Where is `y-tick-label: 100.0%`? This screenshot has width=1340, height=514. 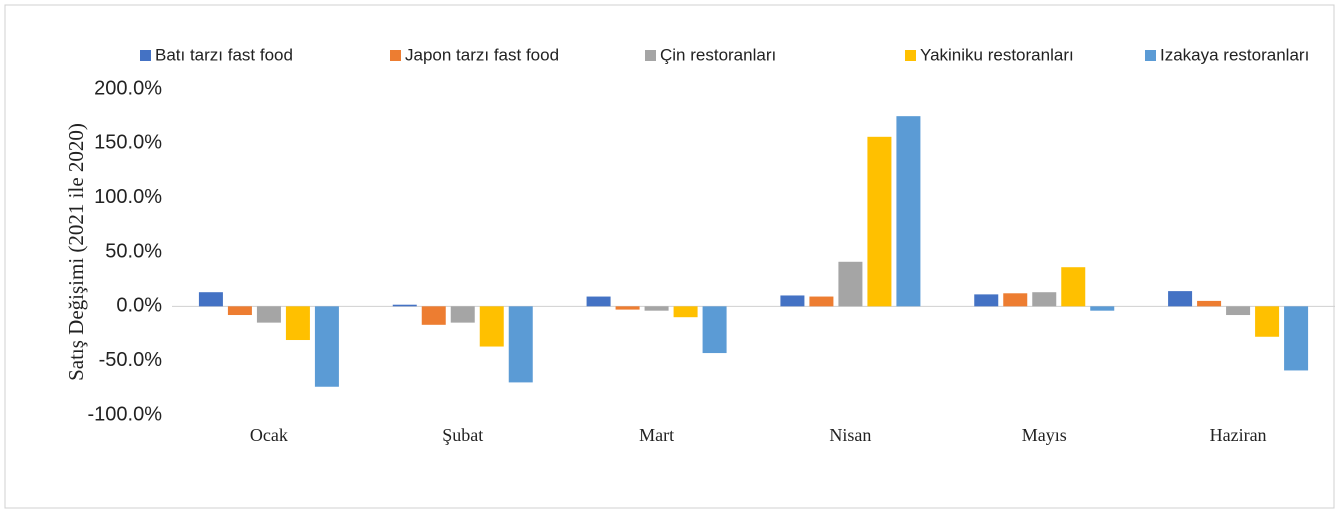
y-tick-label: 100.0% is located at coordinates (128, 197).